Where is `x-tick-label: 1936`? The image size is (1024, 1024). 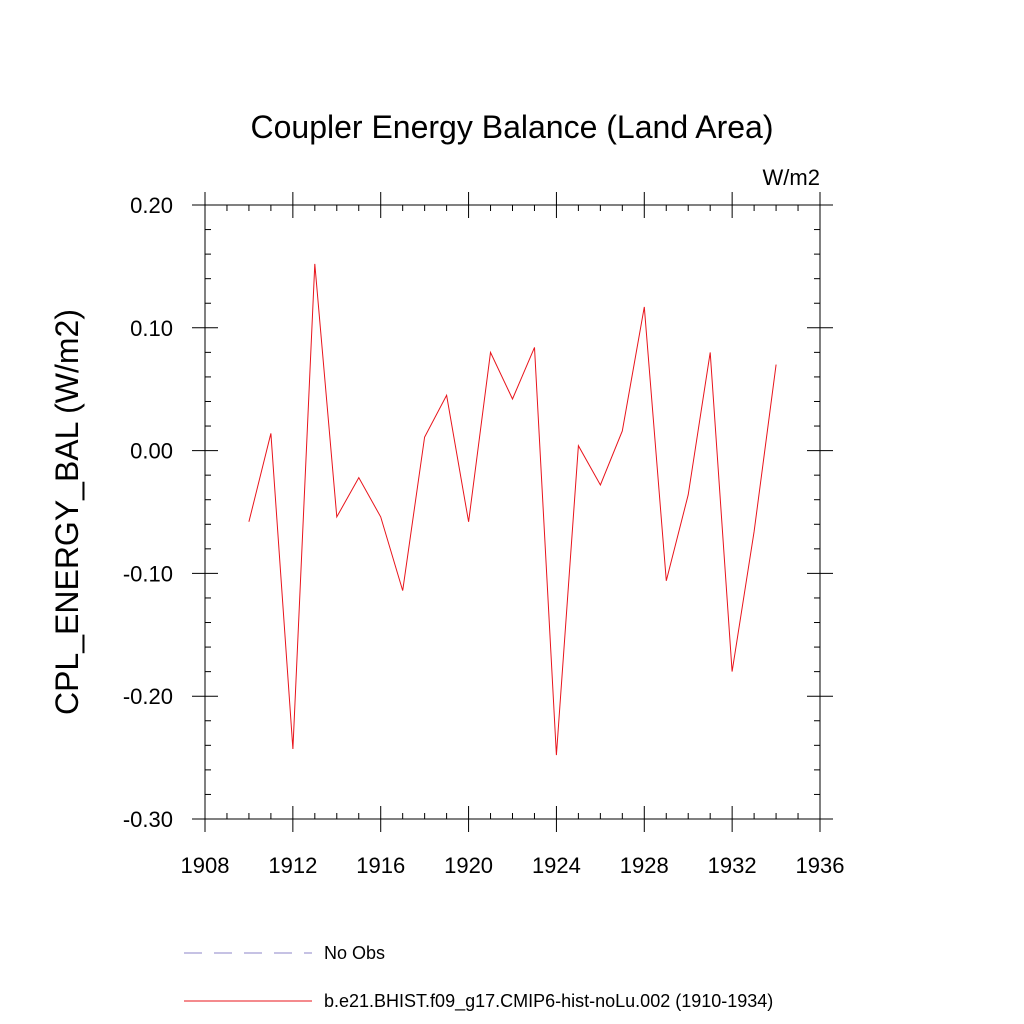
x-tick-label: 1936 is located at coordinates (820, 865).